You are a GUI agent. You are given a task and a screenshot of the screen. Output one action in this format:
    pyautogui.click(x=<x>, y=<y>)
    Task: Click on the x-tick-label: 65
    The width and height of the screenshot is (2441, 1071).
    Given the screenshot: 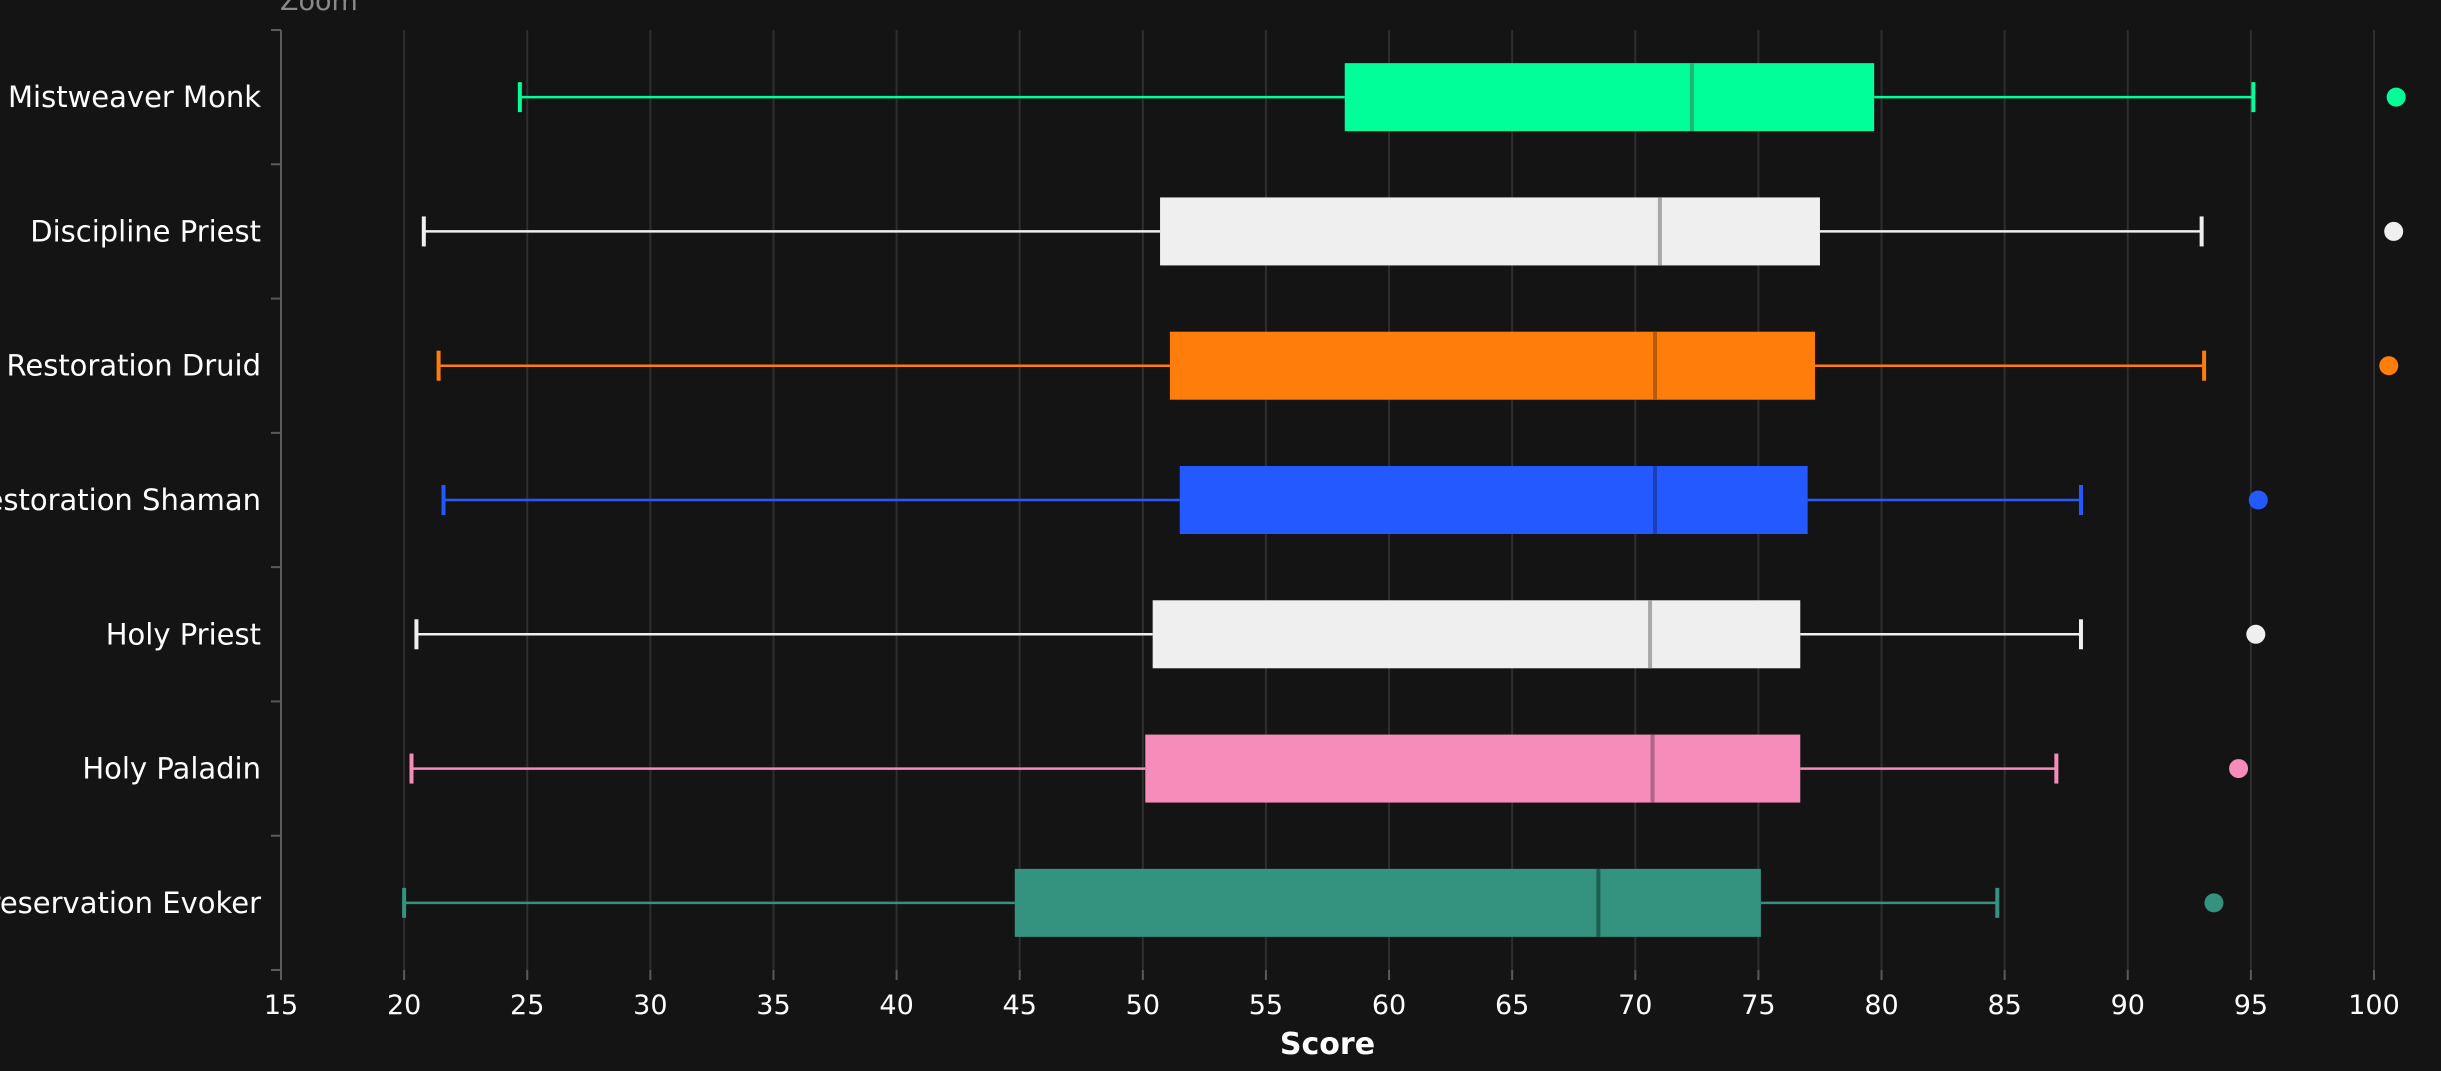 What is the action you would take?
    pyautogui.click(x=1512, y=1005)
    